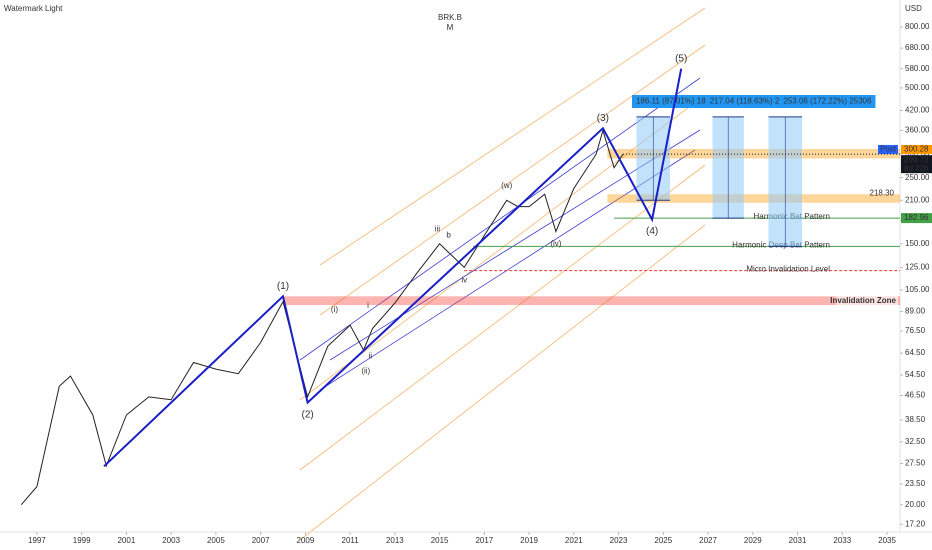 The height and width of the screenshot is (550, 932). Describe the element at coordinates (917, 243) in the screenshot. I see `y-tick-label: 150.00` at that location.